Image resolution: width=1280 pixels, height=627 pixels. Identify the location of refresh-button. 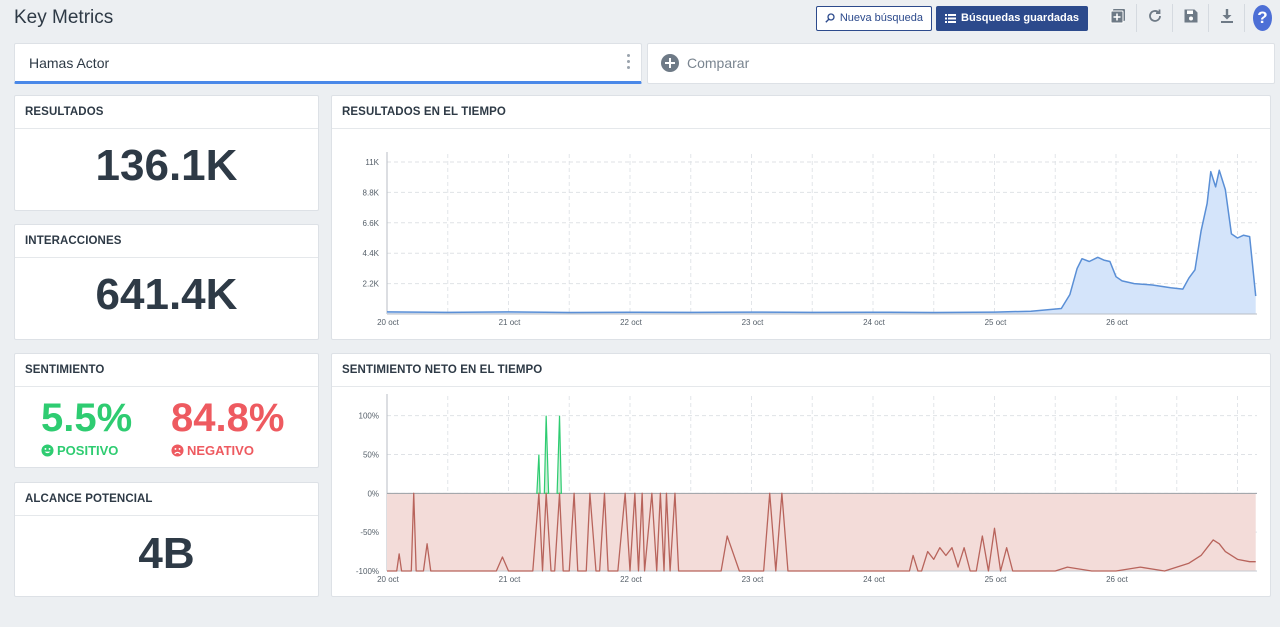
(1154, 18).